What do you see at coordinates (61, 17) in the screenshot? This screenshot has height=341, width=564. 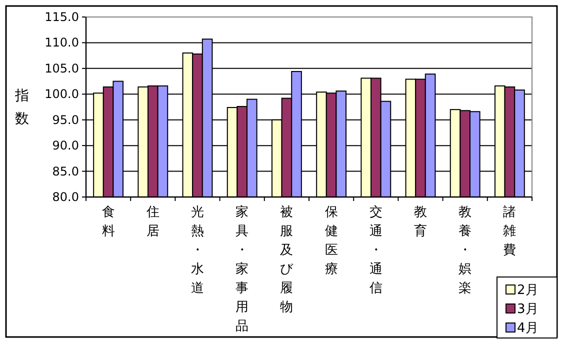 I see `y-tick-label: 115.0` at bounding box center [61, 17].